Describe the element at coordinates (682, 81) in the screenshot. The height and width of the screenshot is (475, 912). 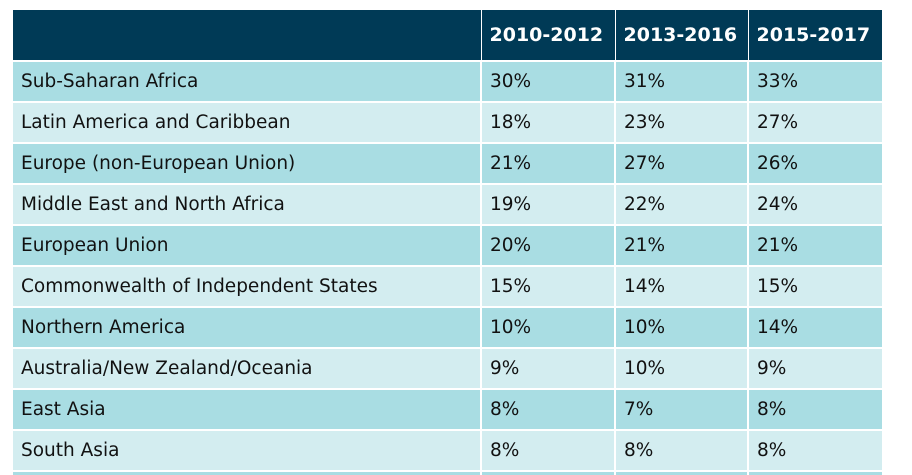
I see `value-cell: 31%` at that location.